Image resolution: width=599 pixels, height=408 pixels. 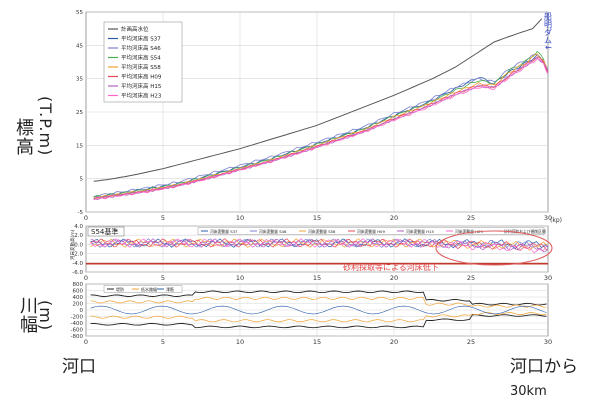 What do you see at coordinates (471, 218) in the screenshot?
I see `elevation-x-tick-label: 25` at bounding box center [471, 218].